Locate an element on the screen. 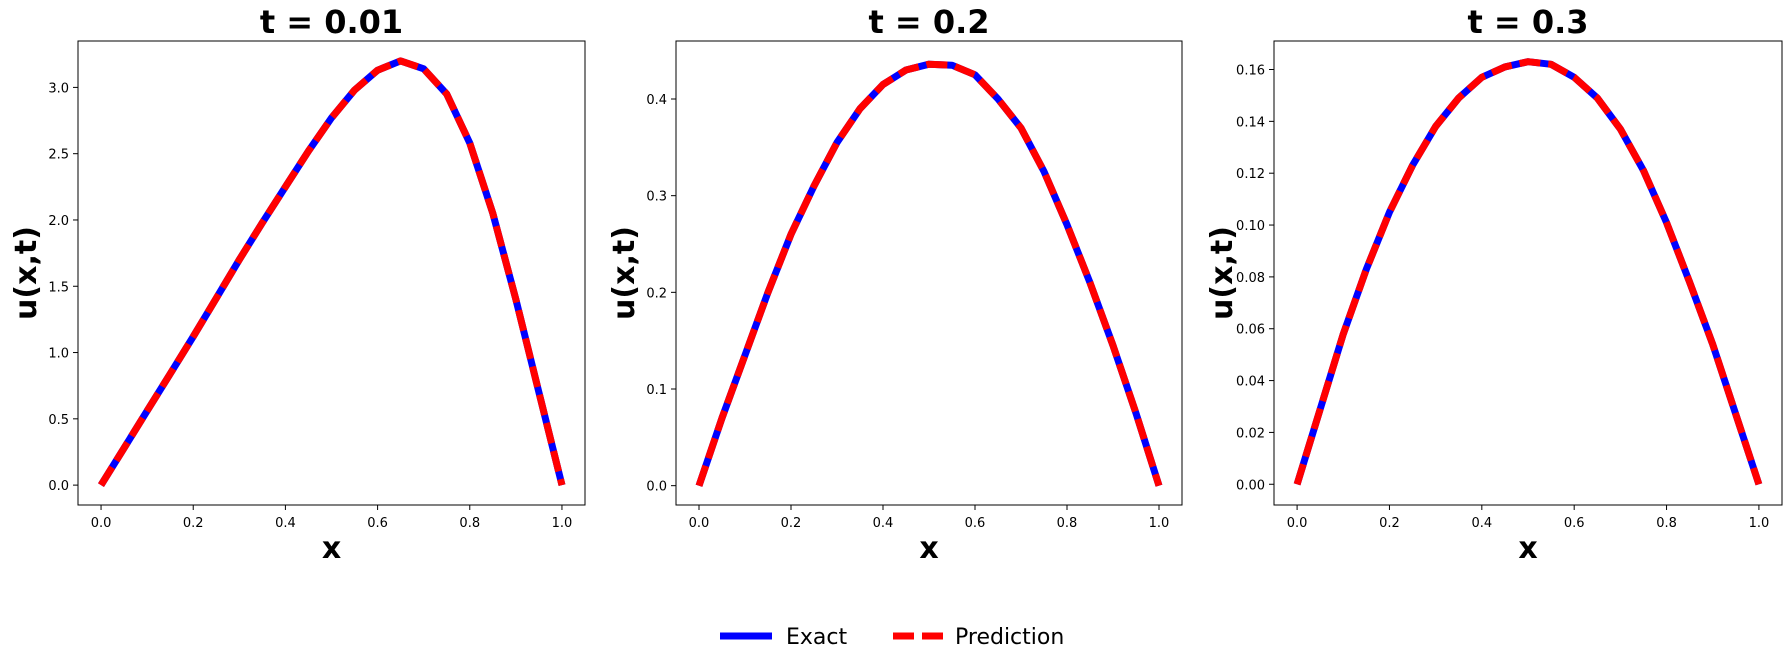 The height and width of the screenshot is (668, 1790). y-tick-label: 0.10 is located at coordinates (1250, 226).